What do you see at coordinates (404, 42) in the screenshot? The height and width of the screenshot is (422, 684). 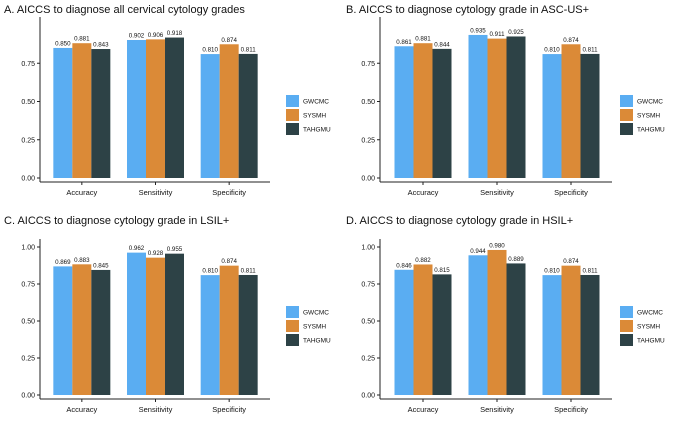 I see `data-label: 0.861` at bounding box center [404, 42].